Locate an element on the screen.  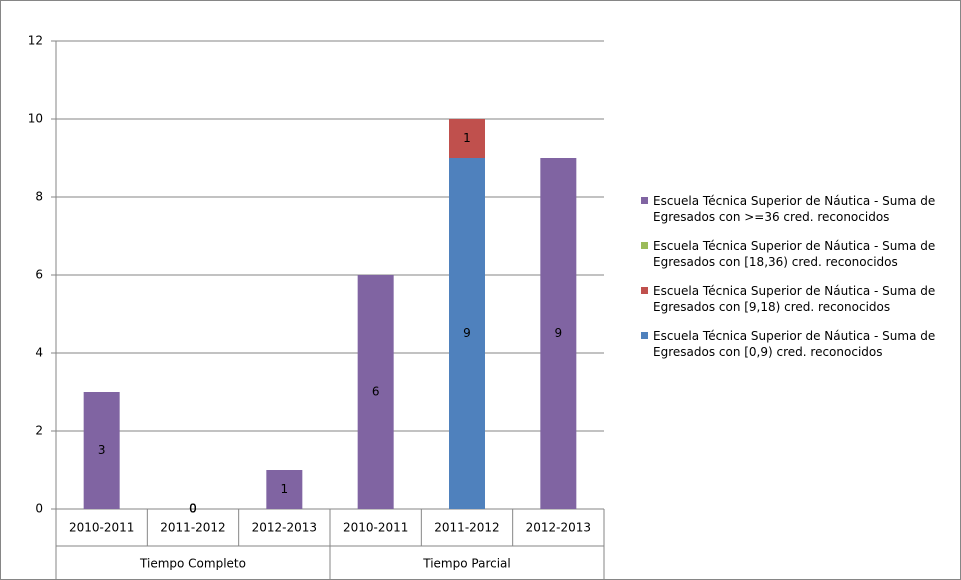
data-label: 3 is located at coordinates (102, 450).